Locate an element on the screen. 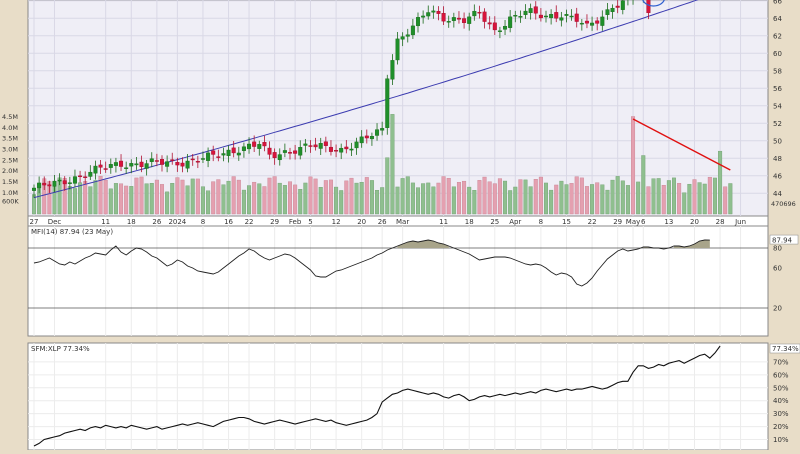 The height and width of the screenshot is (454, 800). price-tick-5: 54 is located at coordinates (777, 106).